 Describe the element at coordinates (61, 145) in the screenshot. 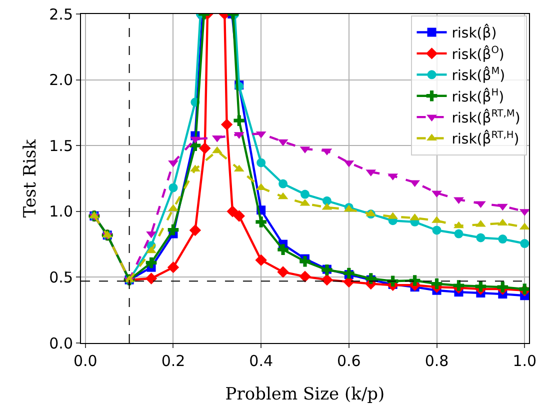

I see `y-tick-label: 1.5` at that location.